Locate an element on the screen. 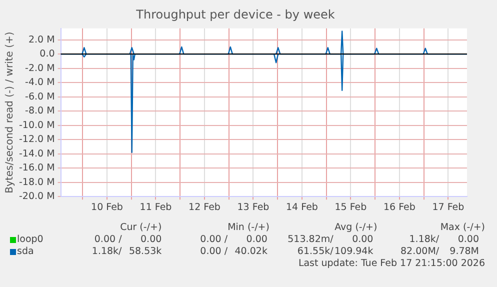  x-tick-label: 13 Feb is located at coordinates (253, 207).